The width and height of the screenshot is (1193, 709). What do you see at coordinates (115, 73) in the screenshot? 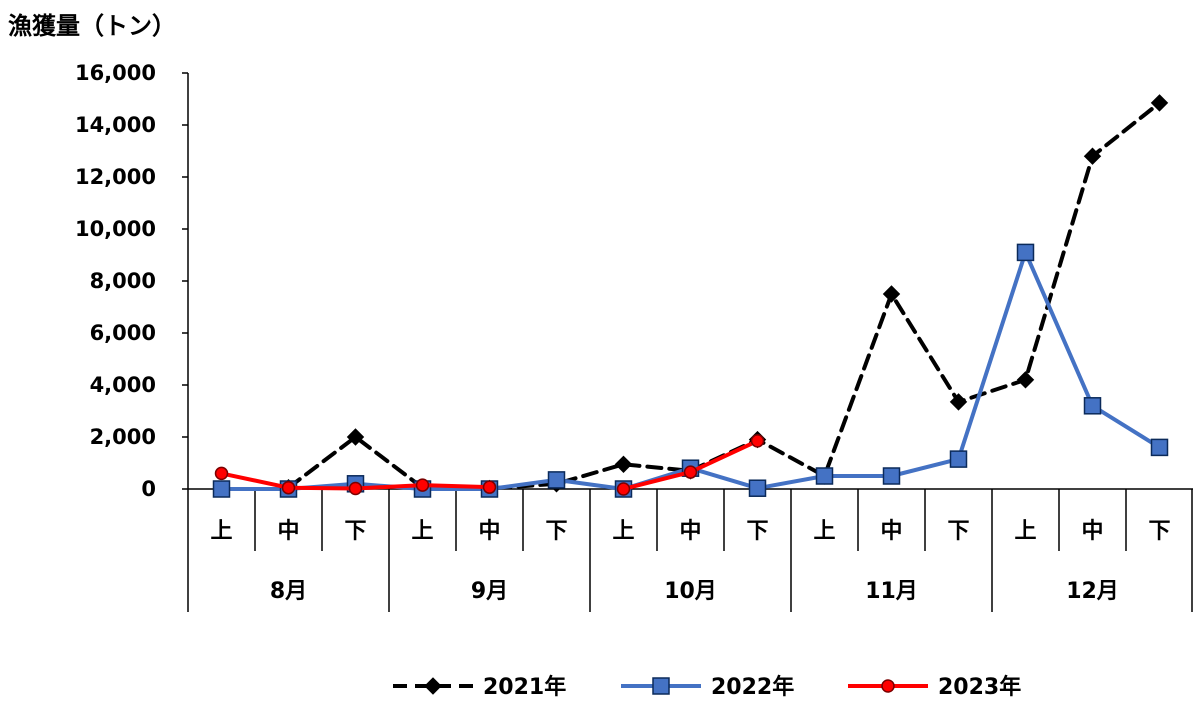
I see `y-tick-label: 16,000` at bounding box center [115, 73].